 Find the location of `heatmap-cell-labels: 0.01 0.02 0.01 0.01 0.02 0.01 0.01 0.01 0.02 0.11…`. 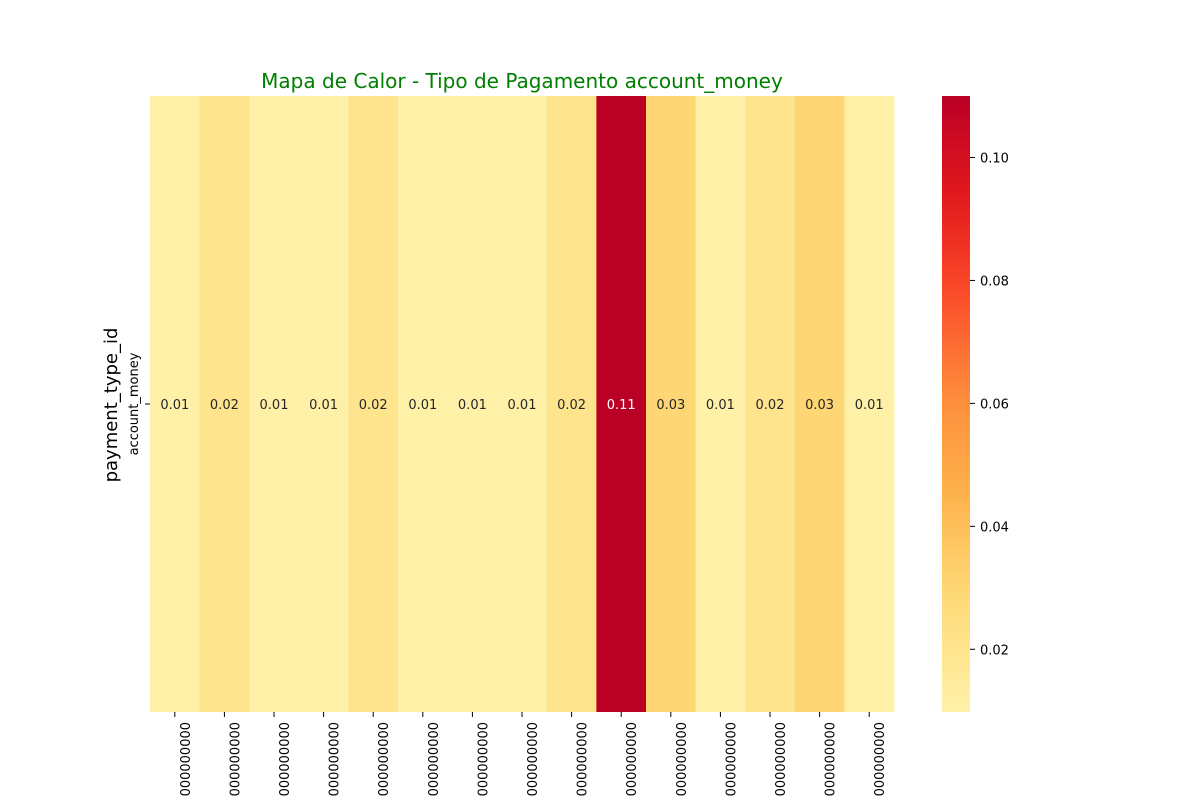

heatmap-cell-labels: 0.01 0.02 0.01 0.01 0.02 0.01 0.01 0.01 0.02 0.11… is located at coordinates (521, 405).